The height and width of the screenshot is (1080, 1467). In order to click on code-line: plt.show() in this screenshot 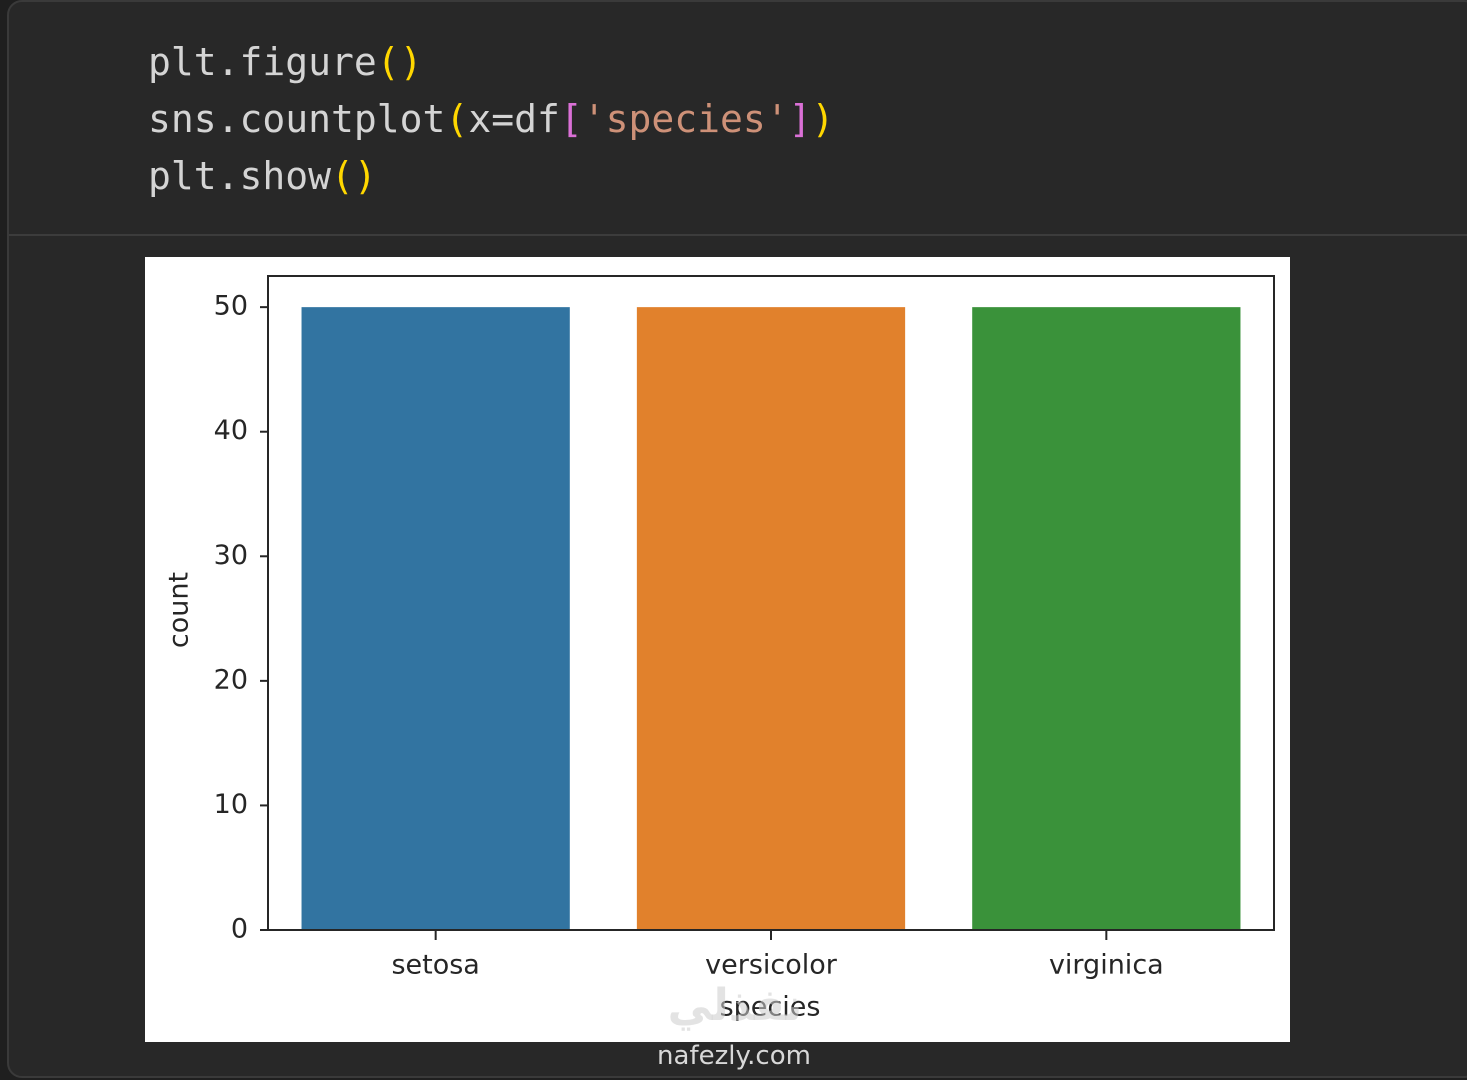, I will do `click(262, 176)`.